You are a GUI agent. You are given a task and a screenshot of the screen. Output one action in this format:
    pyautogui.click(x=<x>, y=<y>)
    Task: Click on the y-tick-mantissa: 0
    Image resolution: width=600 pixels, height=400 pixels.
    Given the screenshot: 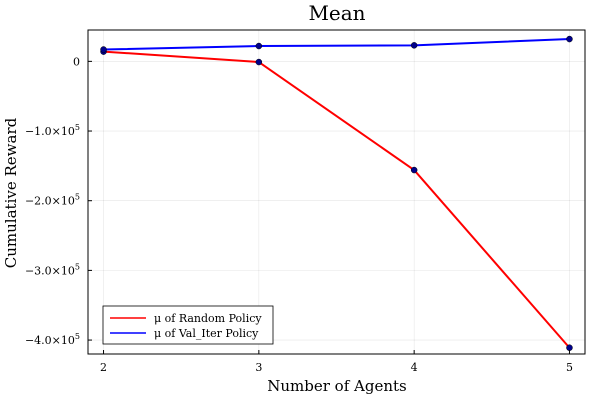 What is the action you would take?
    pyautogui.click(x=76, y=61)
    